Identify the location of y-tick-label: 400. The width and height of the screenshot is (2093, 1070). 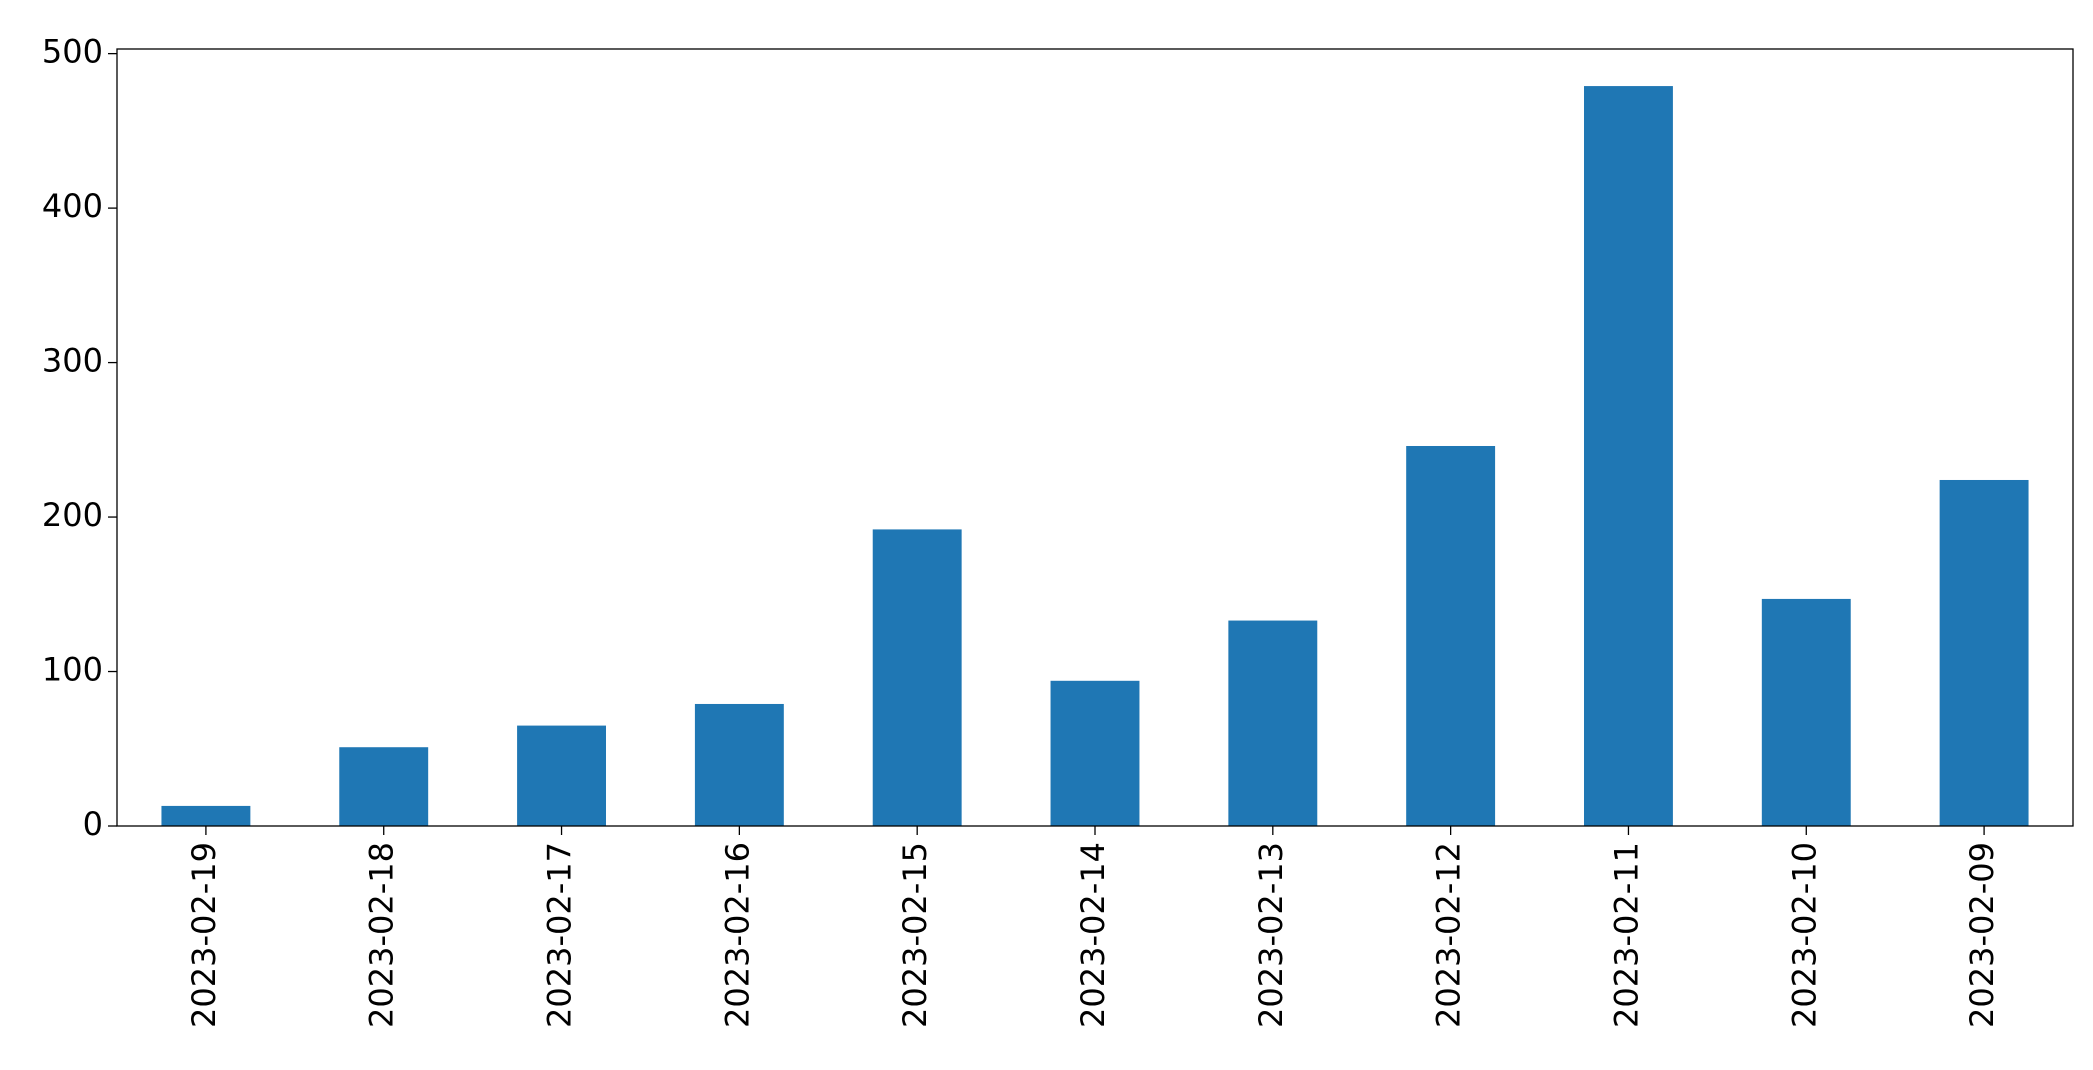
(72, 206).